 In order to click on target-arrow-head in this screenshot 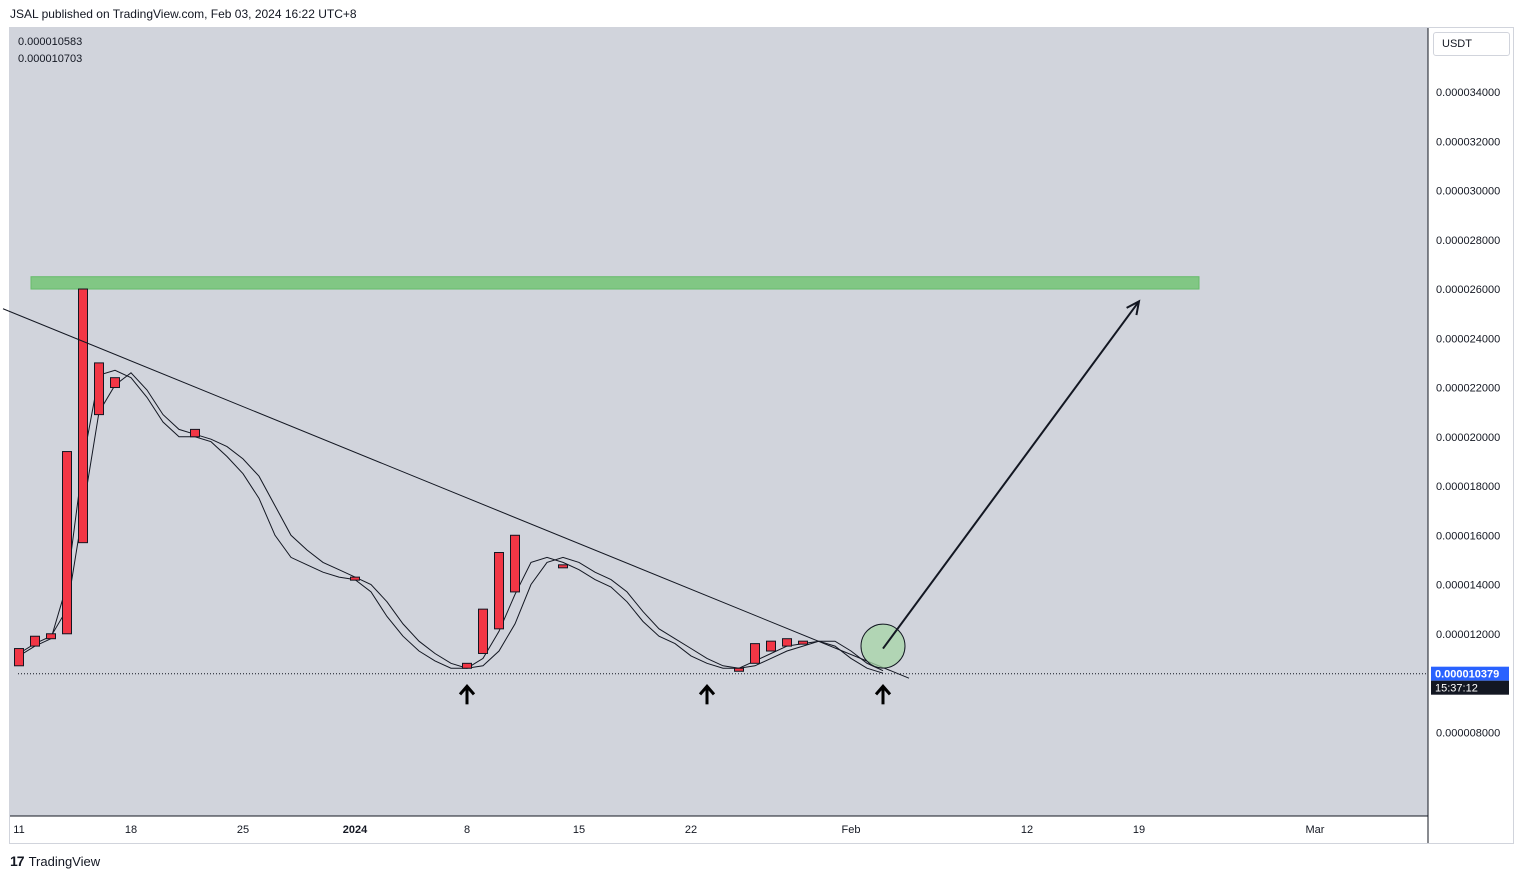, I will do `click(1133, 307)`.